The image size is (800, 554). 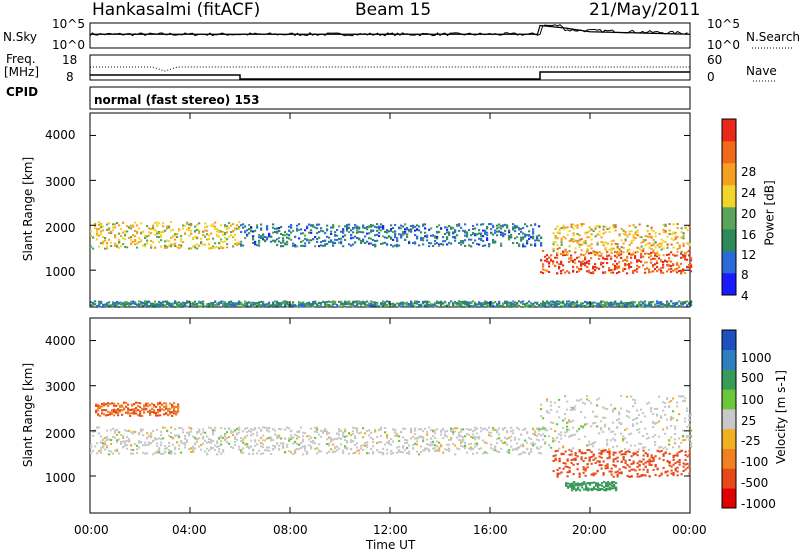 I want to click on nave-tick-low: 0, so click(x=711, y=77).